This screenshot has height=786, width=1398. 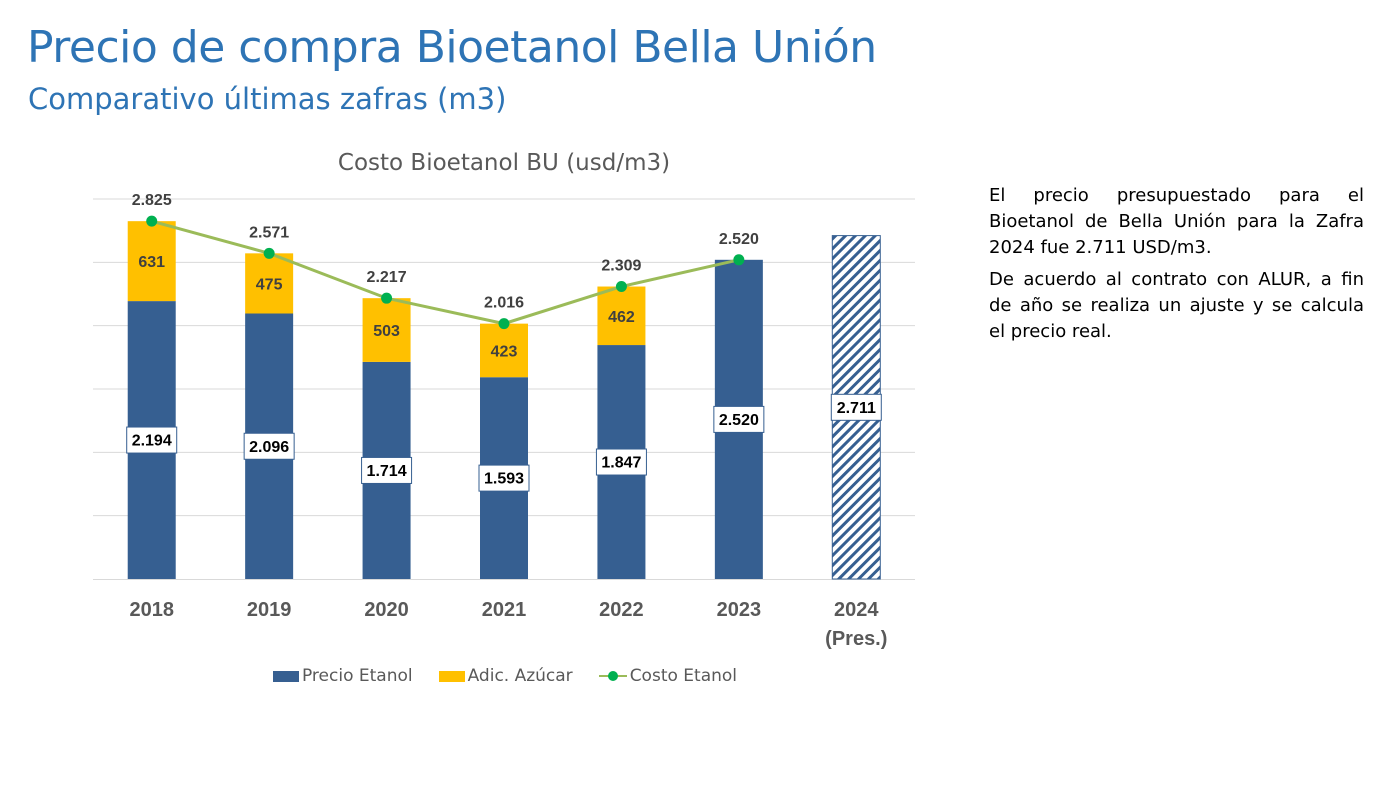 I want to click on line-costo-etanol, so click(x=445, y=272).